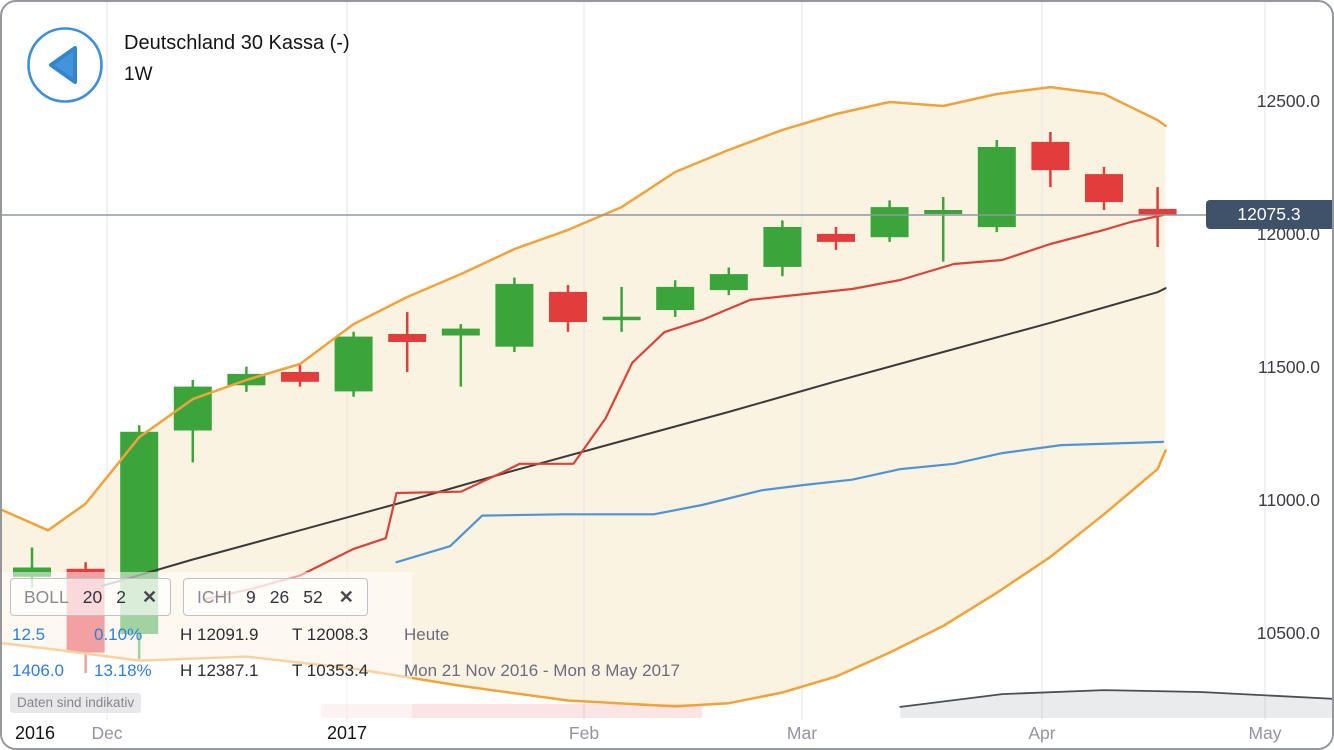 This screenshot has height=750, width=1334. I want to click on senkou-b-line, so click(1115, 698).